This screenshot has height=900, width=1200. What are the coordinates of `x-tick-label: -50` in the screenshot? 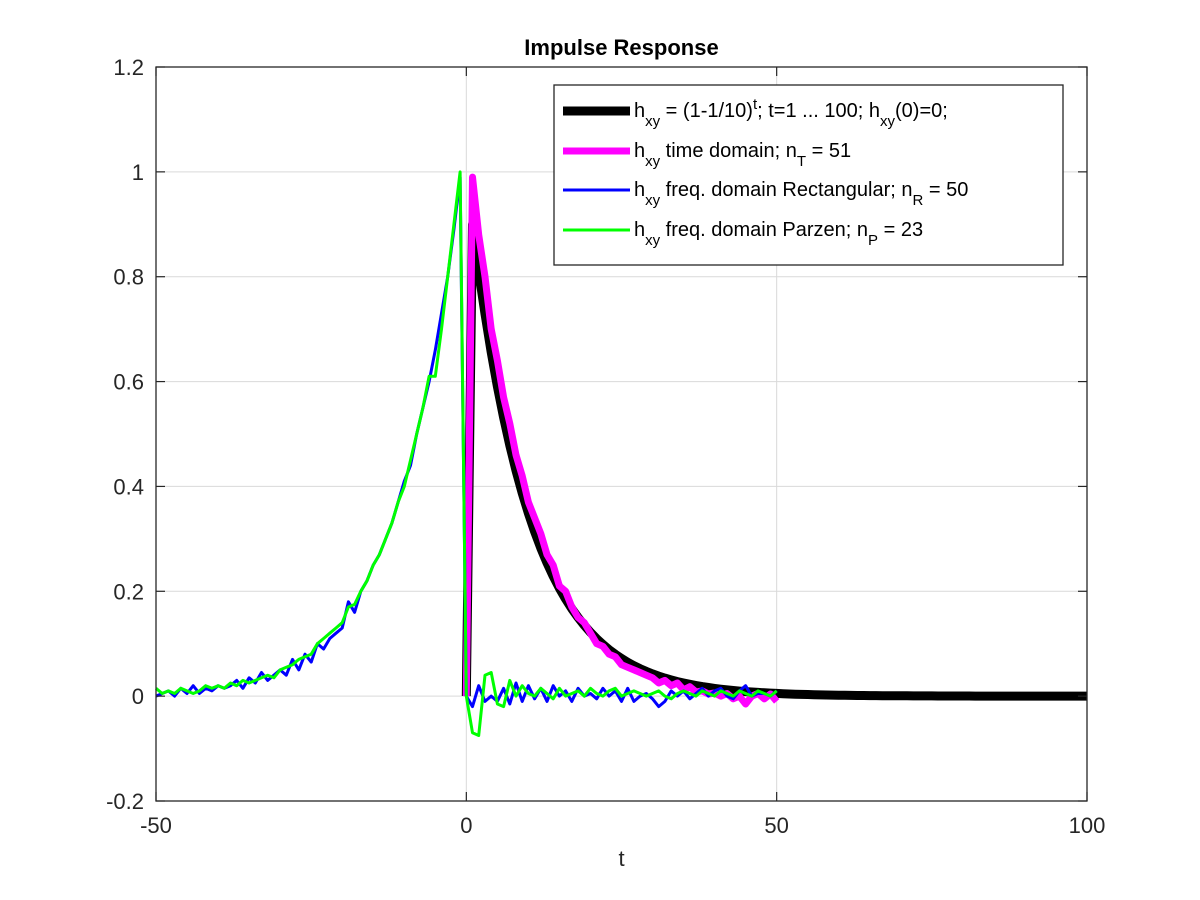 It's located at (156, 825).